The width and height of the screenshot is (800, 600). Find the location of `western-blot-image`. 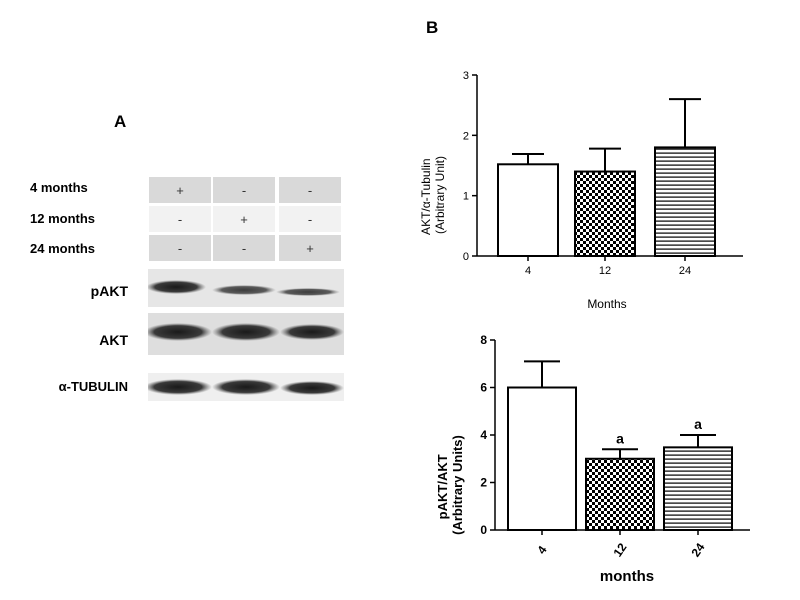

western-blot-image is located at coordinates (246, 335).